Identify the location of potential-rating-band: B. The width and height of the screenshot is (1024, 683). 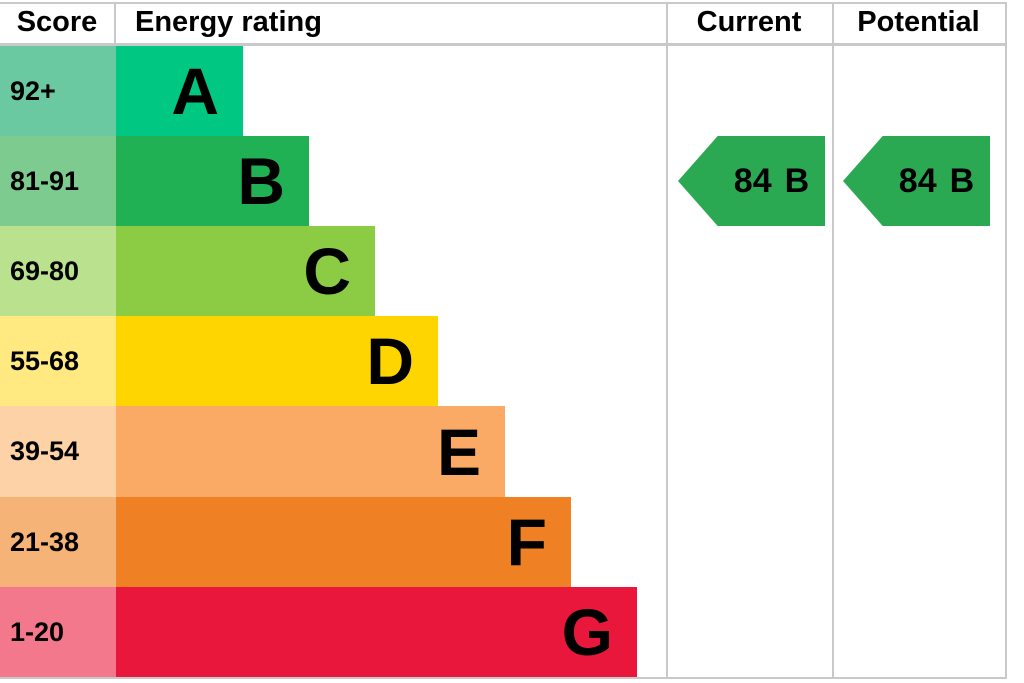
(962, 181).